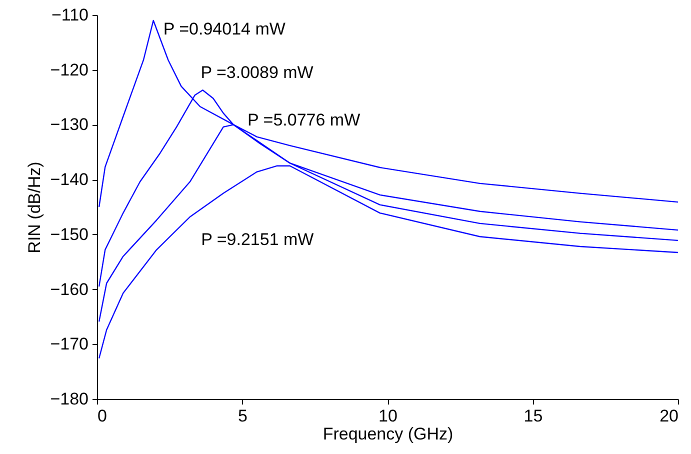 This screenshot has width=691, height=454. I want to click on y-tick-label: −110, so click(69, 15).